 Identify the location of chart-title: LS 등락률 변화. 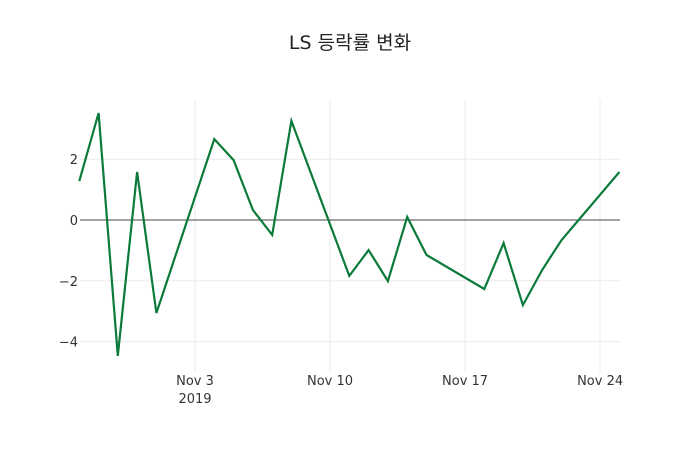
(350, 43).